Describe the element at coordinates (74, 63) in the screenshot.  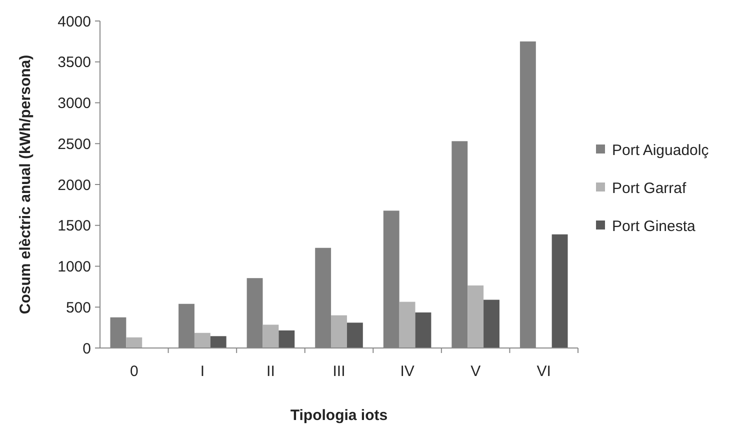
I see `y-tick-label: 3500` at that location.